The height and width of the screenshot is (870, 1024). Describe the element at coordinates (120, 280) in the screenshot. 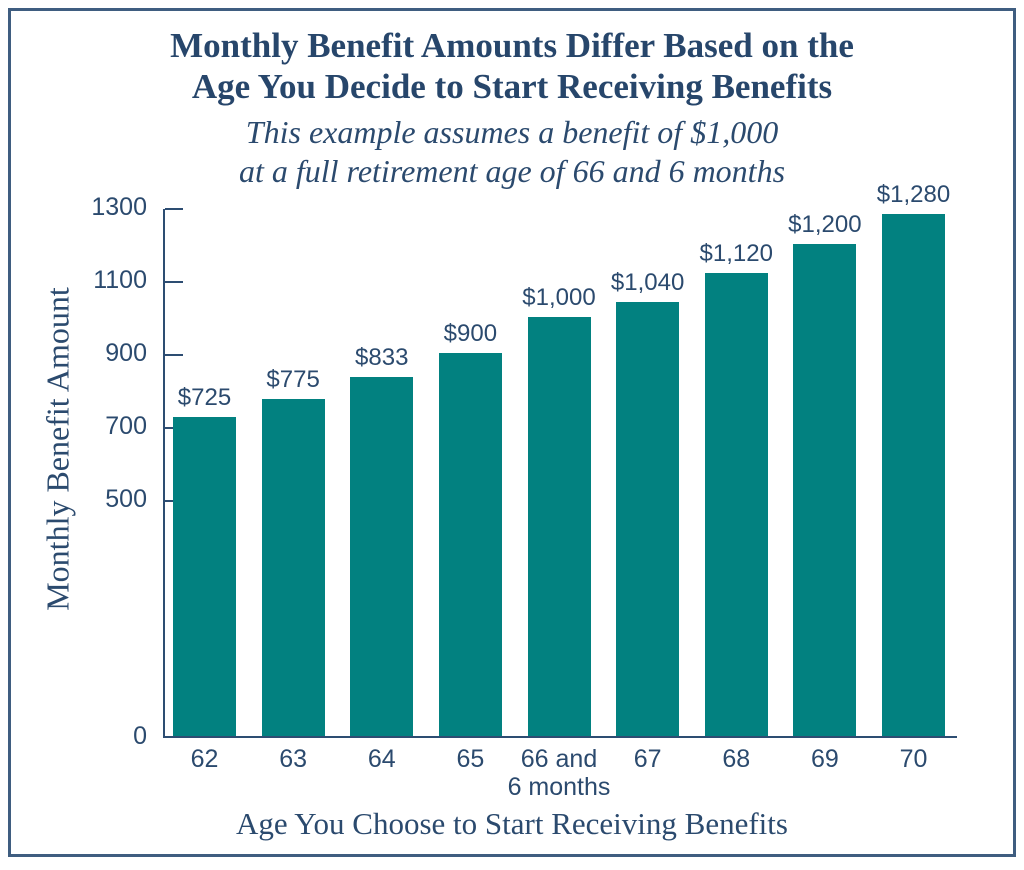

I see `y-tick-label-1100: 1100` at that location.